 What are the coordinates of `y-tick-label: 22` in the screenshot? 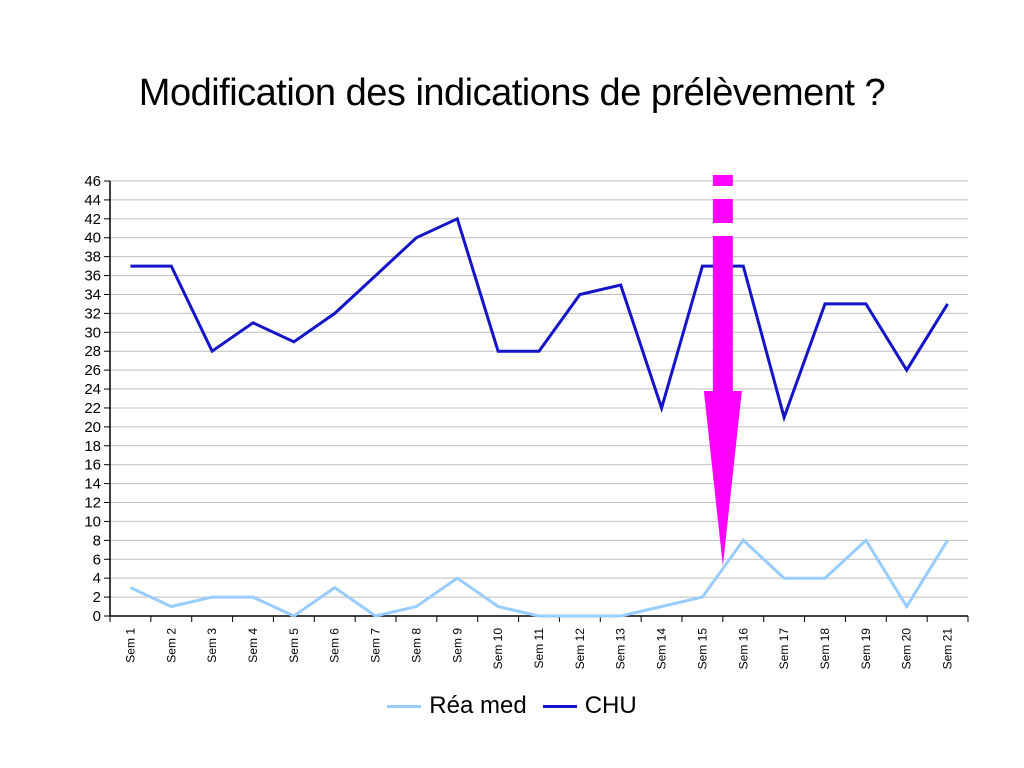 It's located at (92, 408).